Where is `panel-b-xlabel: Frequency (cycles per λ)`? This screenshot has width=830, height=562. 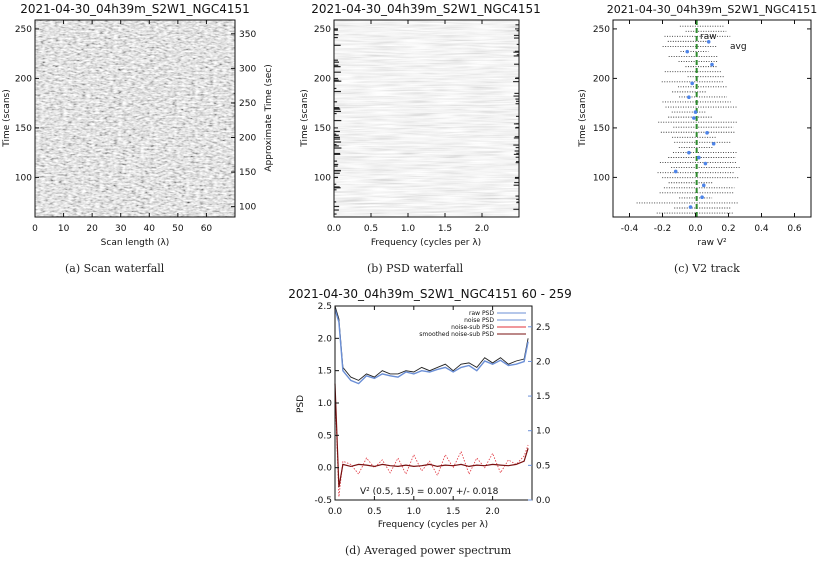
panel-b-xlabel: Frequency (cycles per λ) is located at coordinates (426, 243).